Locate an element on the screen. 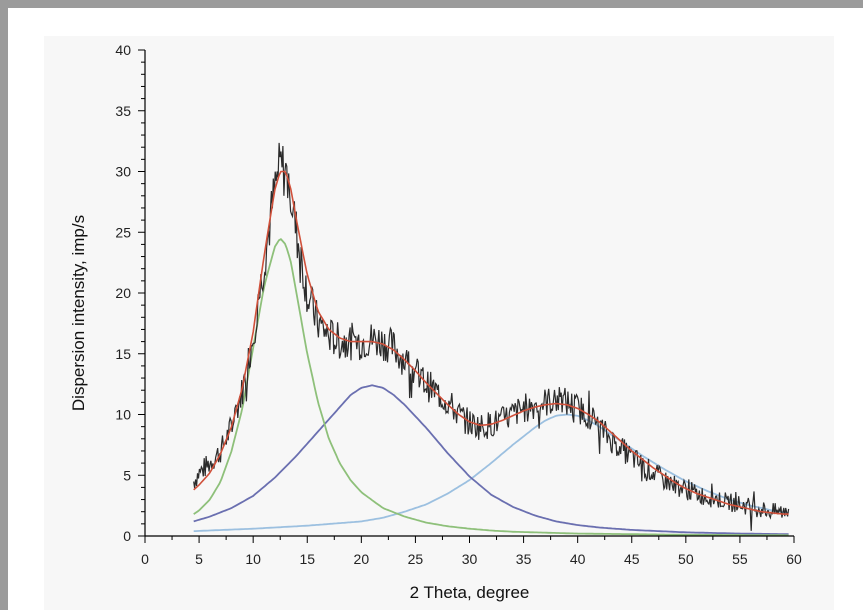  x-tick-label: 15 is located at coordinates (307, 559).